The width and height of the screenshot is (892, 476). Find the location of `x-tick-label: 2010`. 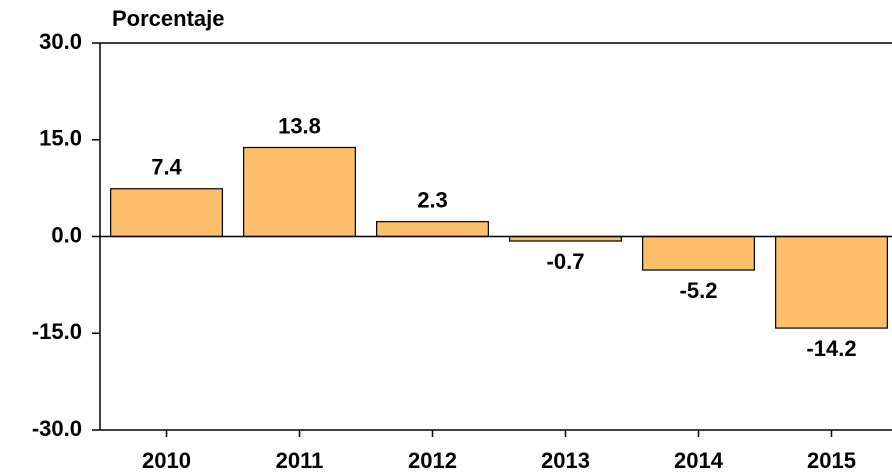

x-tick-label: 2010 is located at coordinates (166, 460).